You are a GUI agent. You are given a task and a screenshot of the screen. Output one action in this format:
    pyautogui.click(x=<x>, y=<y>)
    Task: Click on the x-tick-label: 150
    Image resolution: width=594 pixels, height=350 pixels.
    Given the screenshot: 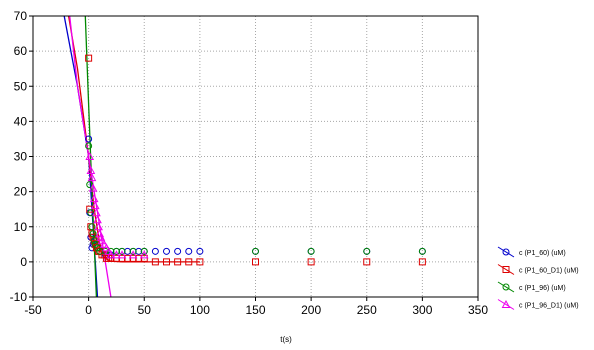 What is the action you would take?
    pyautogui.click(x=255, y=310)
    